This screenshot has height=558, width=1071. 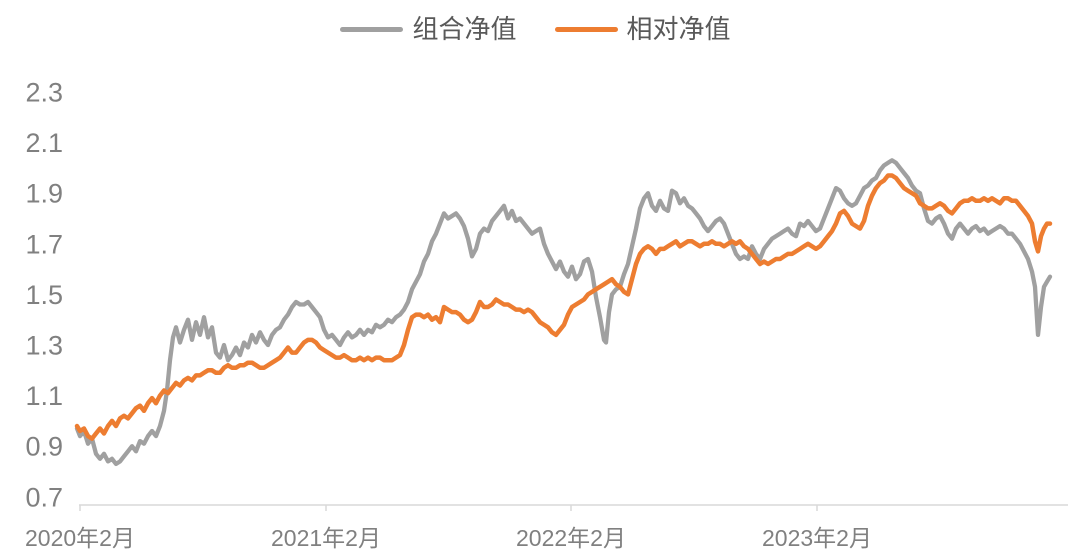 What do you see at coordinates (535, 29) in the screenshot?
I see `chart-legend: 组合净值 相对净值` at bounding box center [535, 29].